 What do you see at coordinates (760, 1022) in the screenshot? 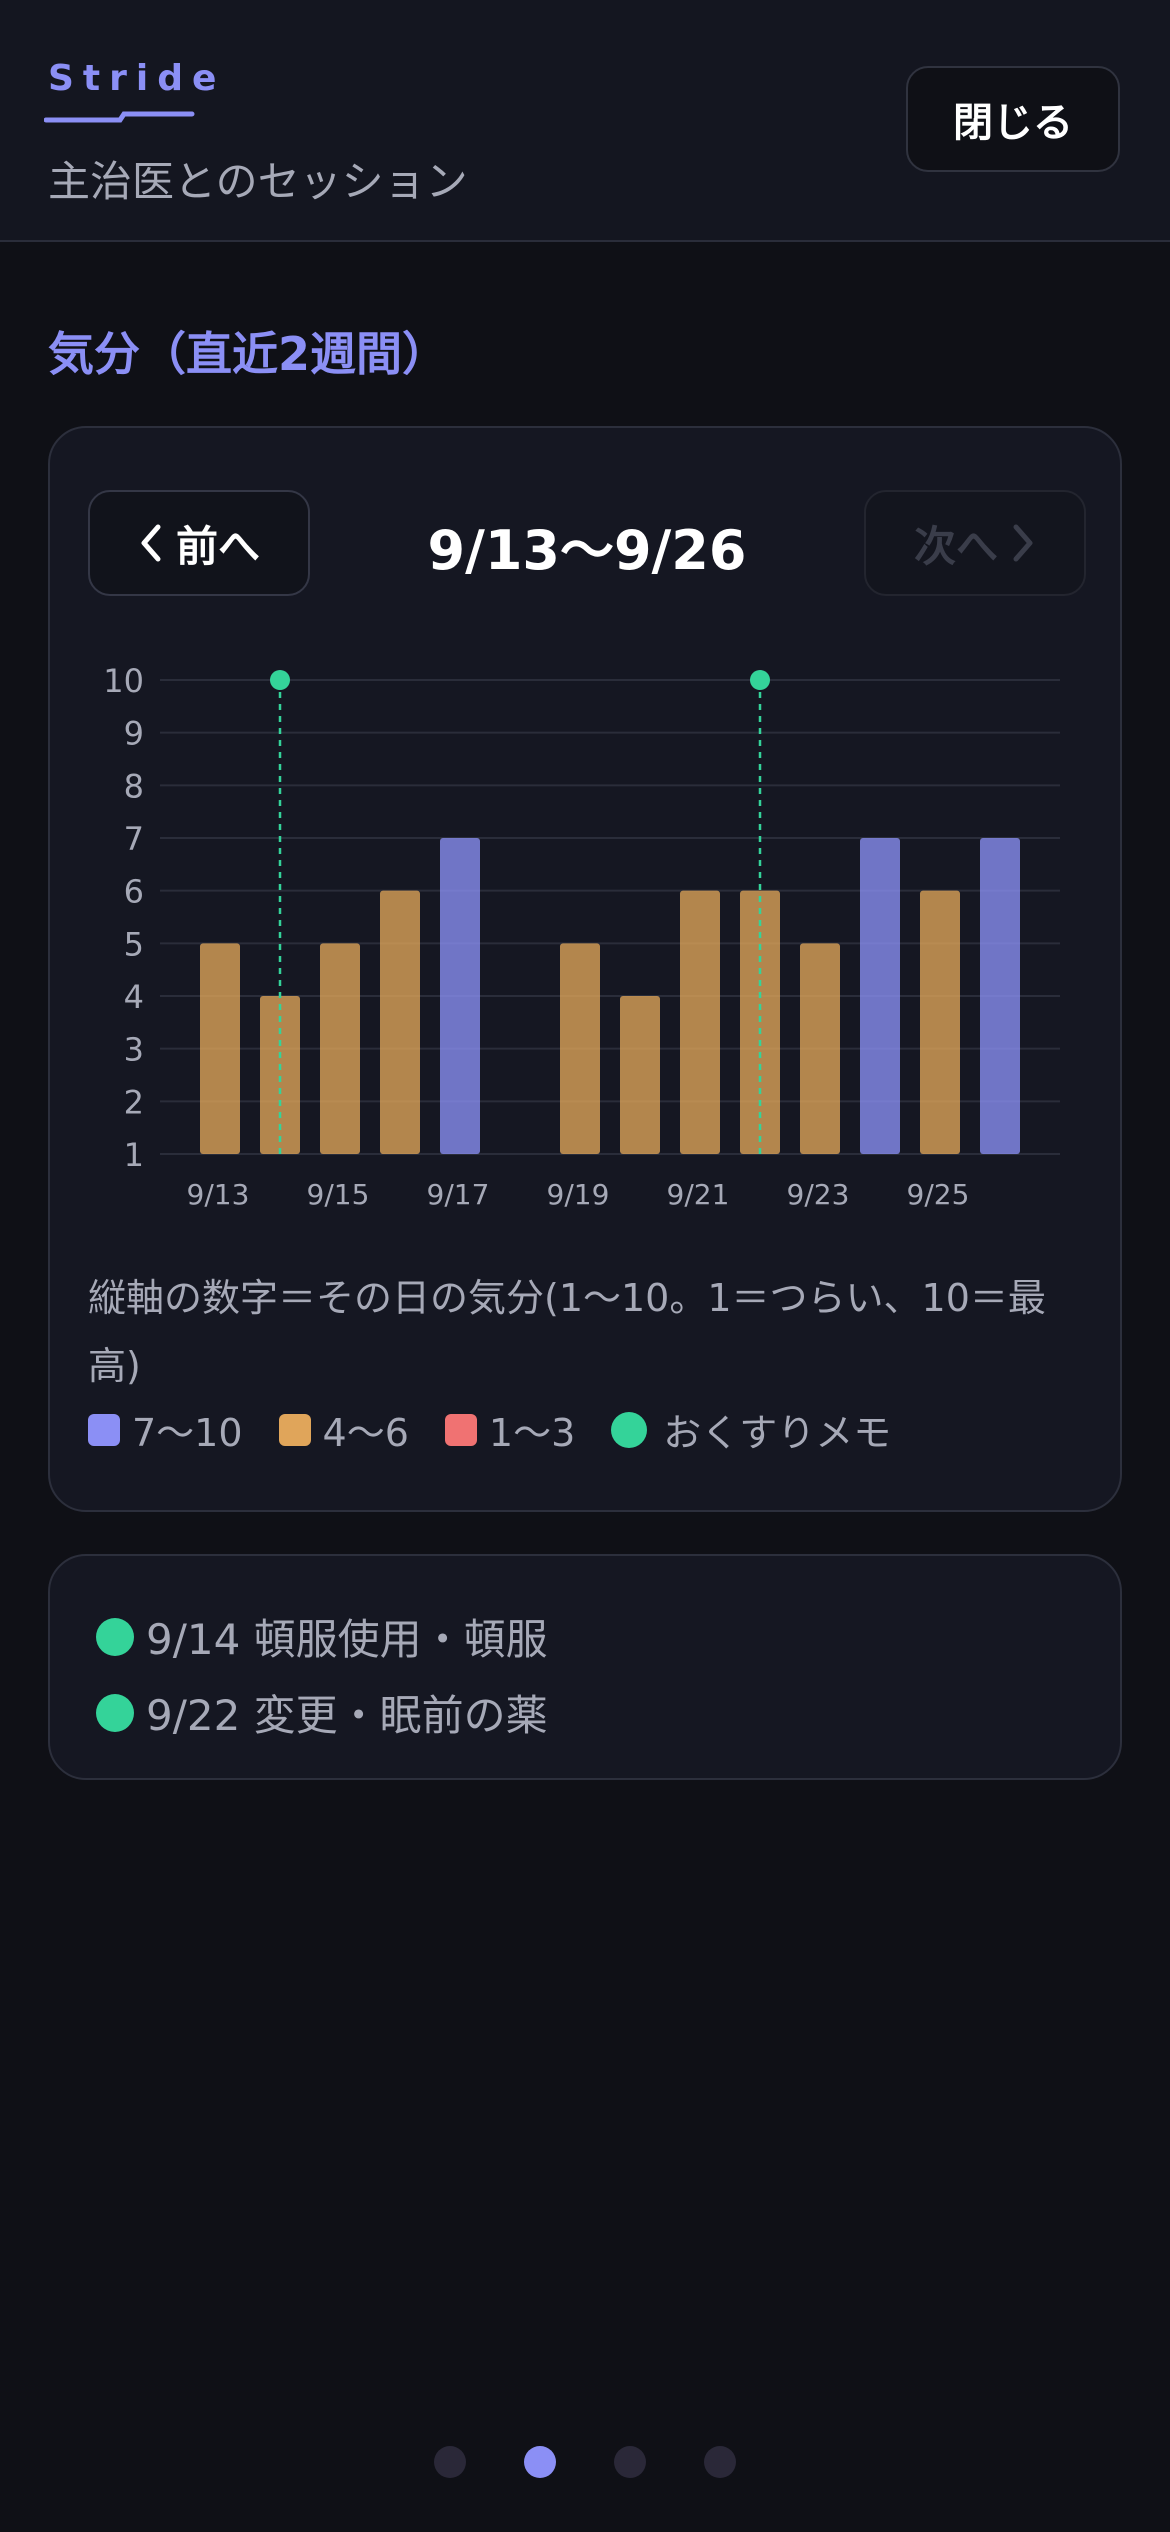
I see `bar-9/22` at bounding box center [760, 1022].